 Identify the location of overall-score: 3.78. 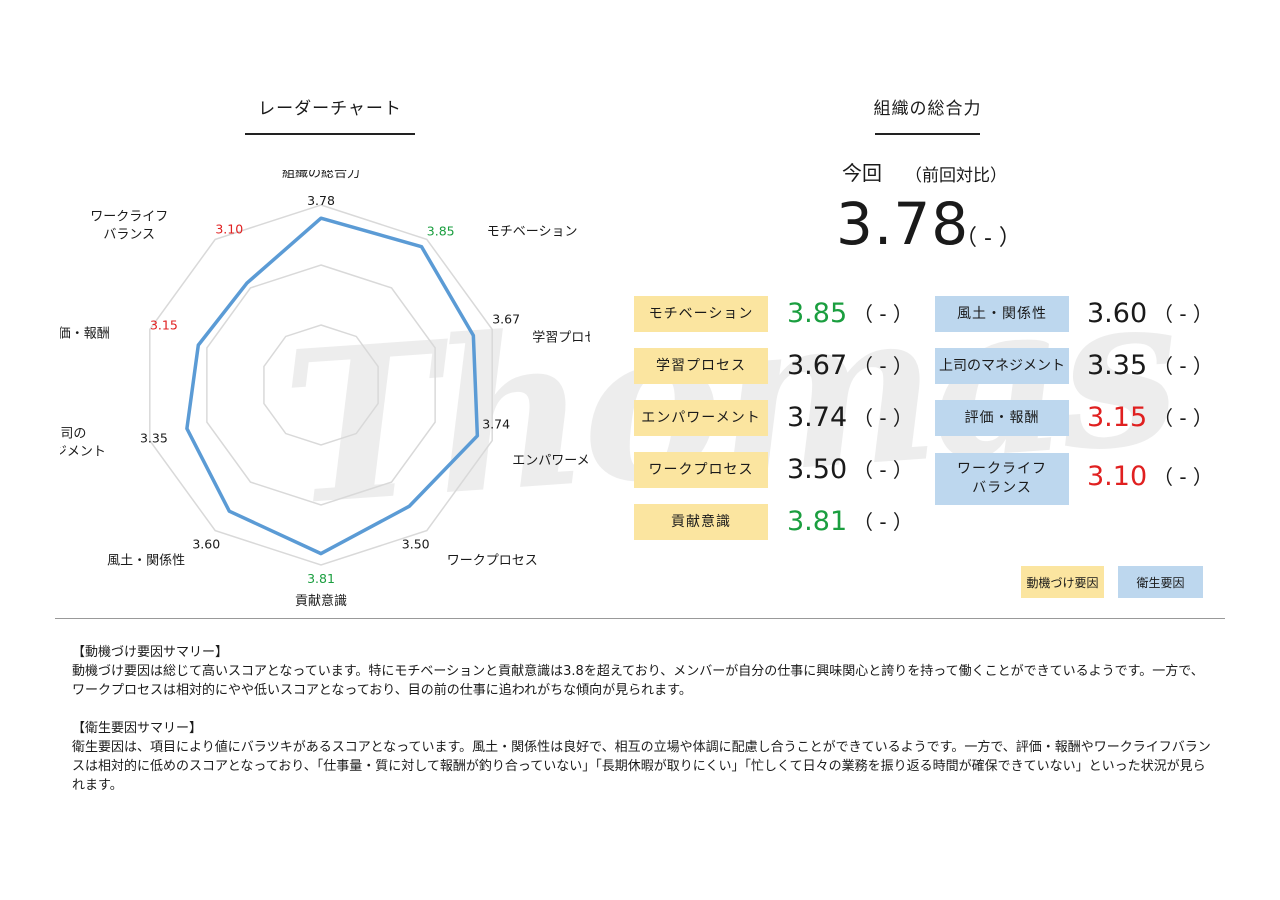
(903, 224).